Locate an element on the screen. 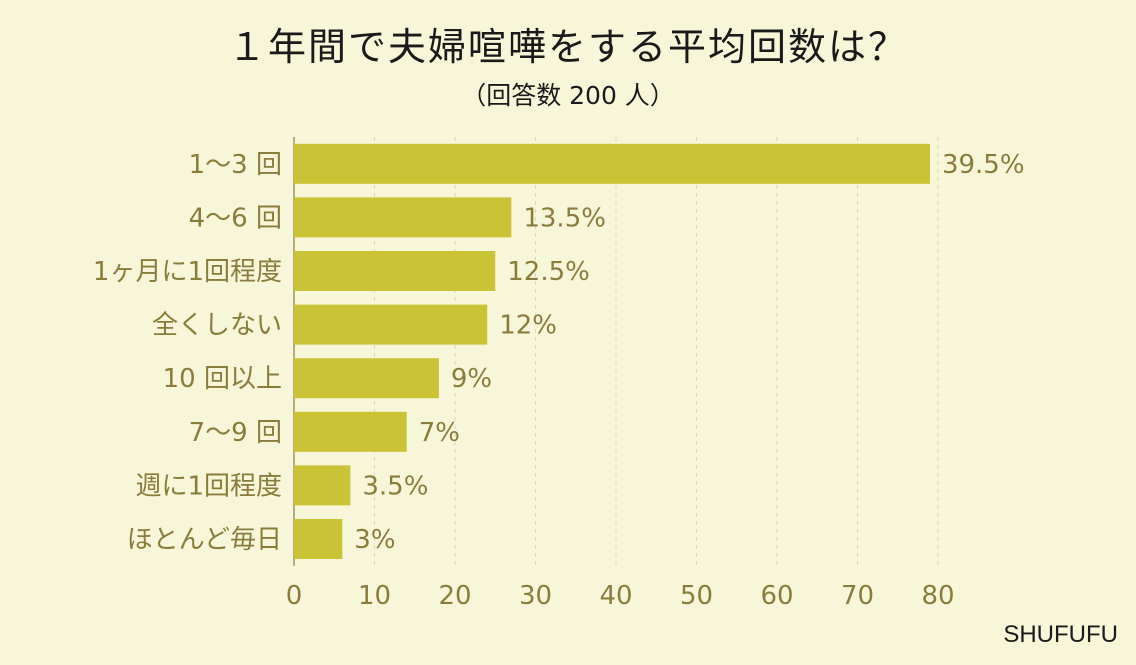 The image size is (1136, 665). data-label: 7% is located at coordinates (439, 433).